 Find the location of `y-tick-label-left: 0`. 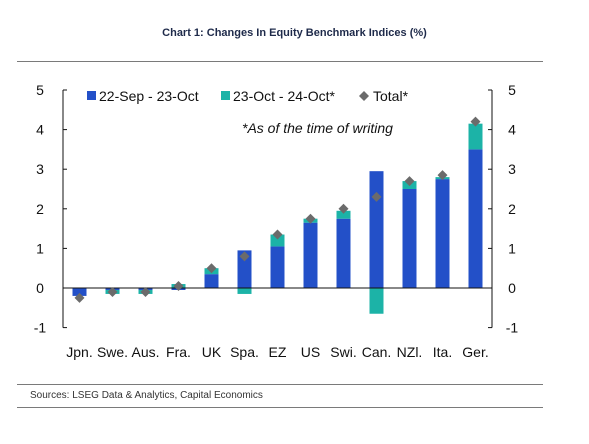

y-tick-label-left: 0 is located at coordinates (40, 288).